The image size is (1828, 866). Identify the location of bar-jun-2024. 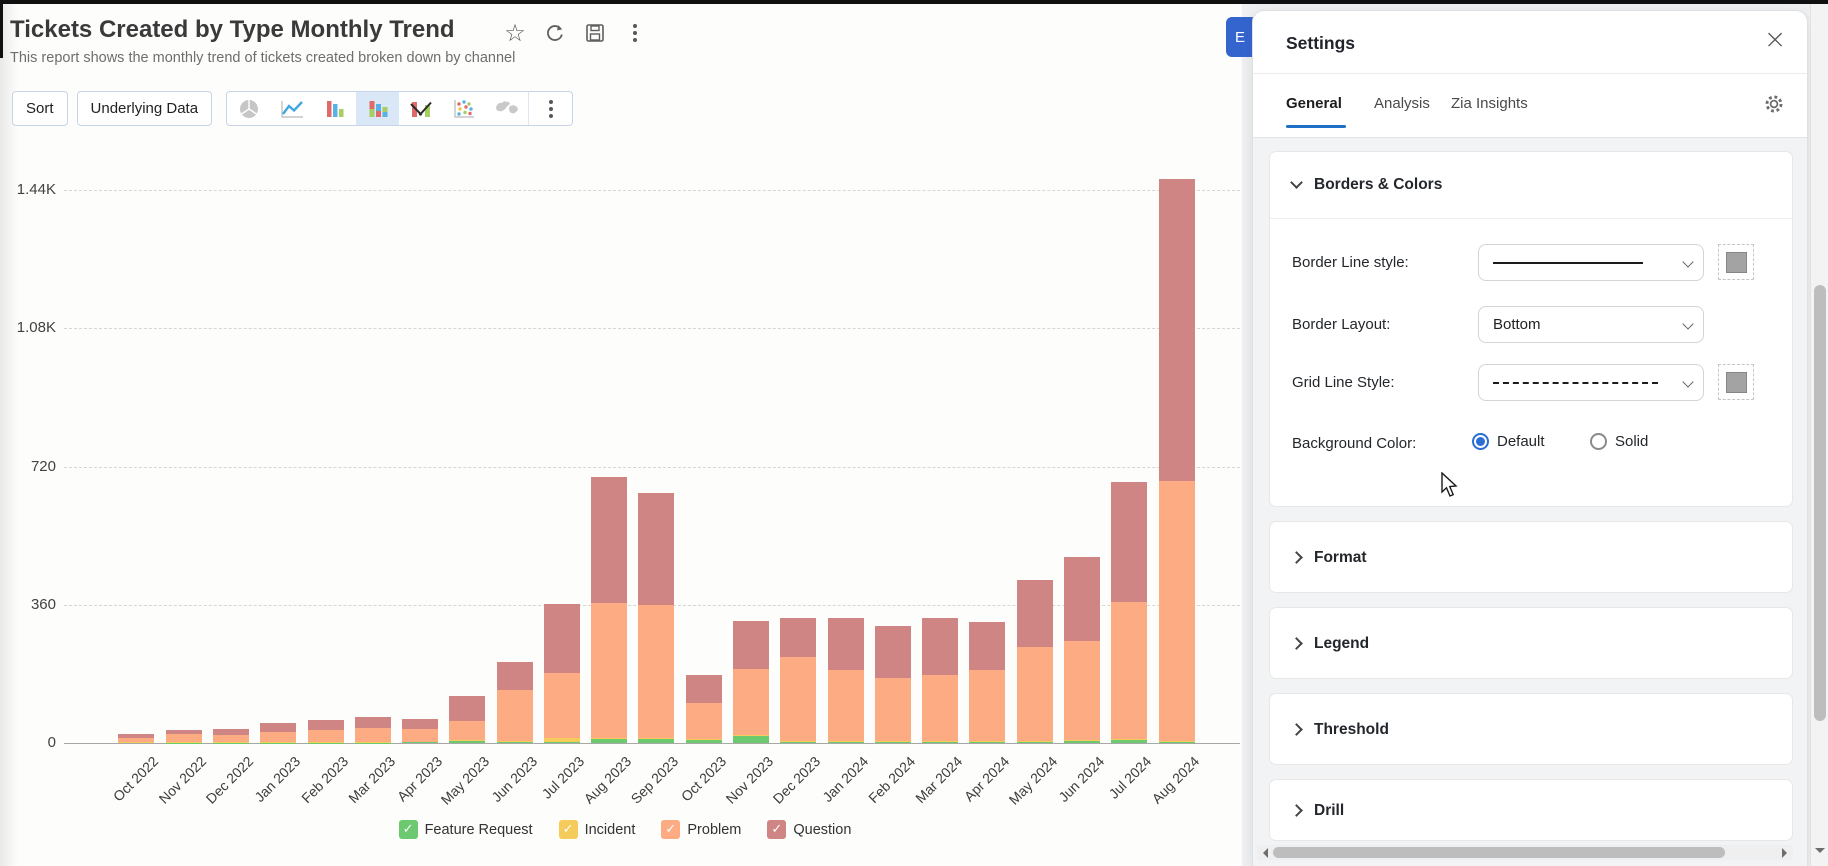
(1082, 650).